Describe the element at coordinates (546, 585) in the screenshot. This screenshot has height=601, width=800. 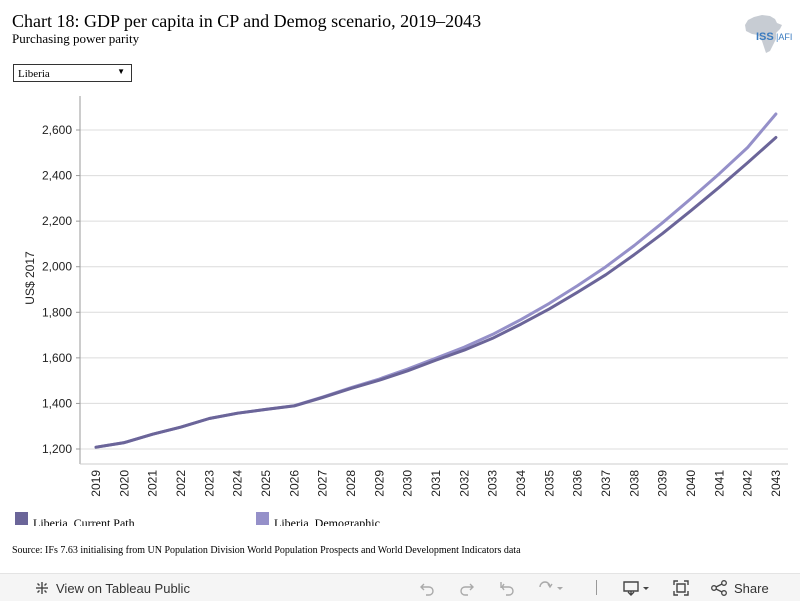
I see `refresh-icon` at that location.